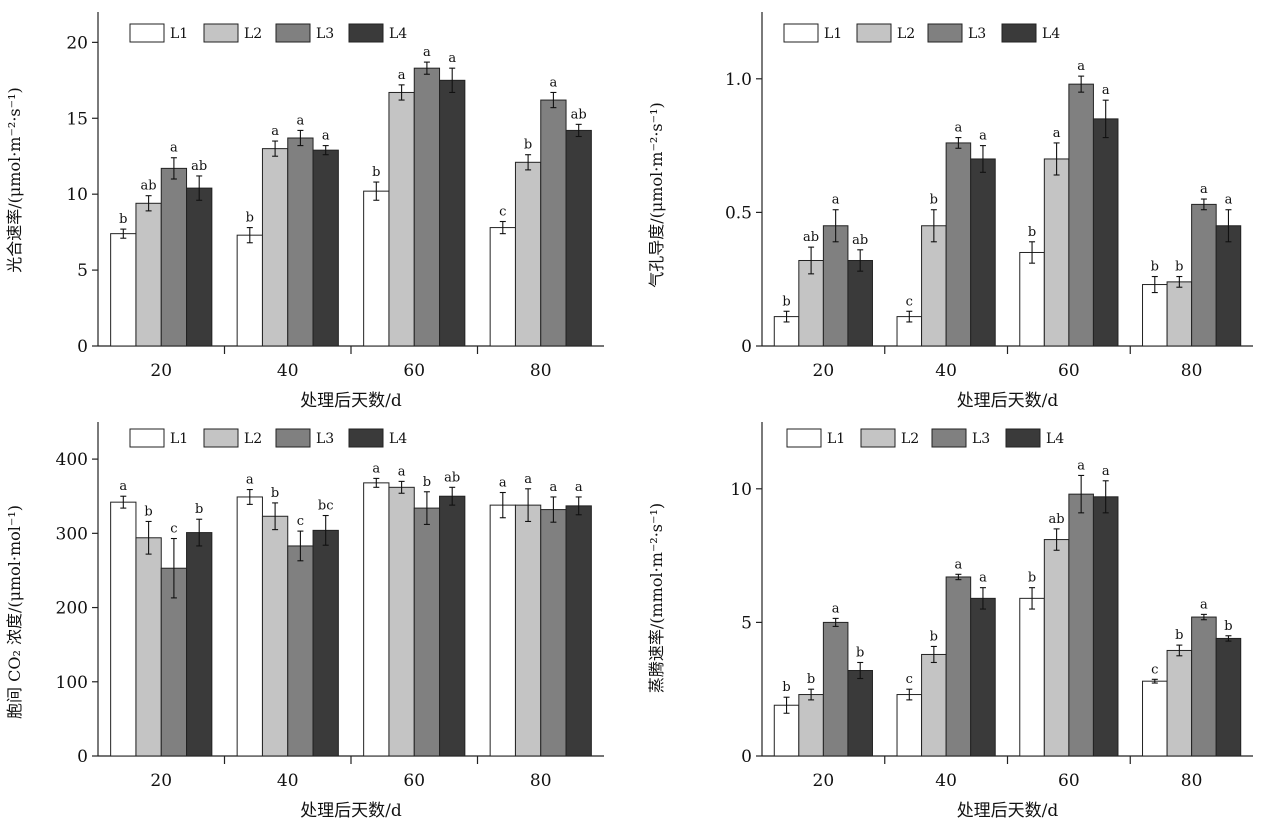 This screenshot has height=830, width=1270. I want to click on legend-label: L3, so click(325, 439).